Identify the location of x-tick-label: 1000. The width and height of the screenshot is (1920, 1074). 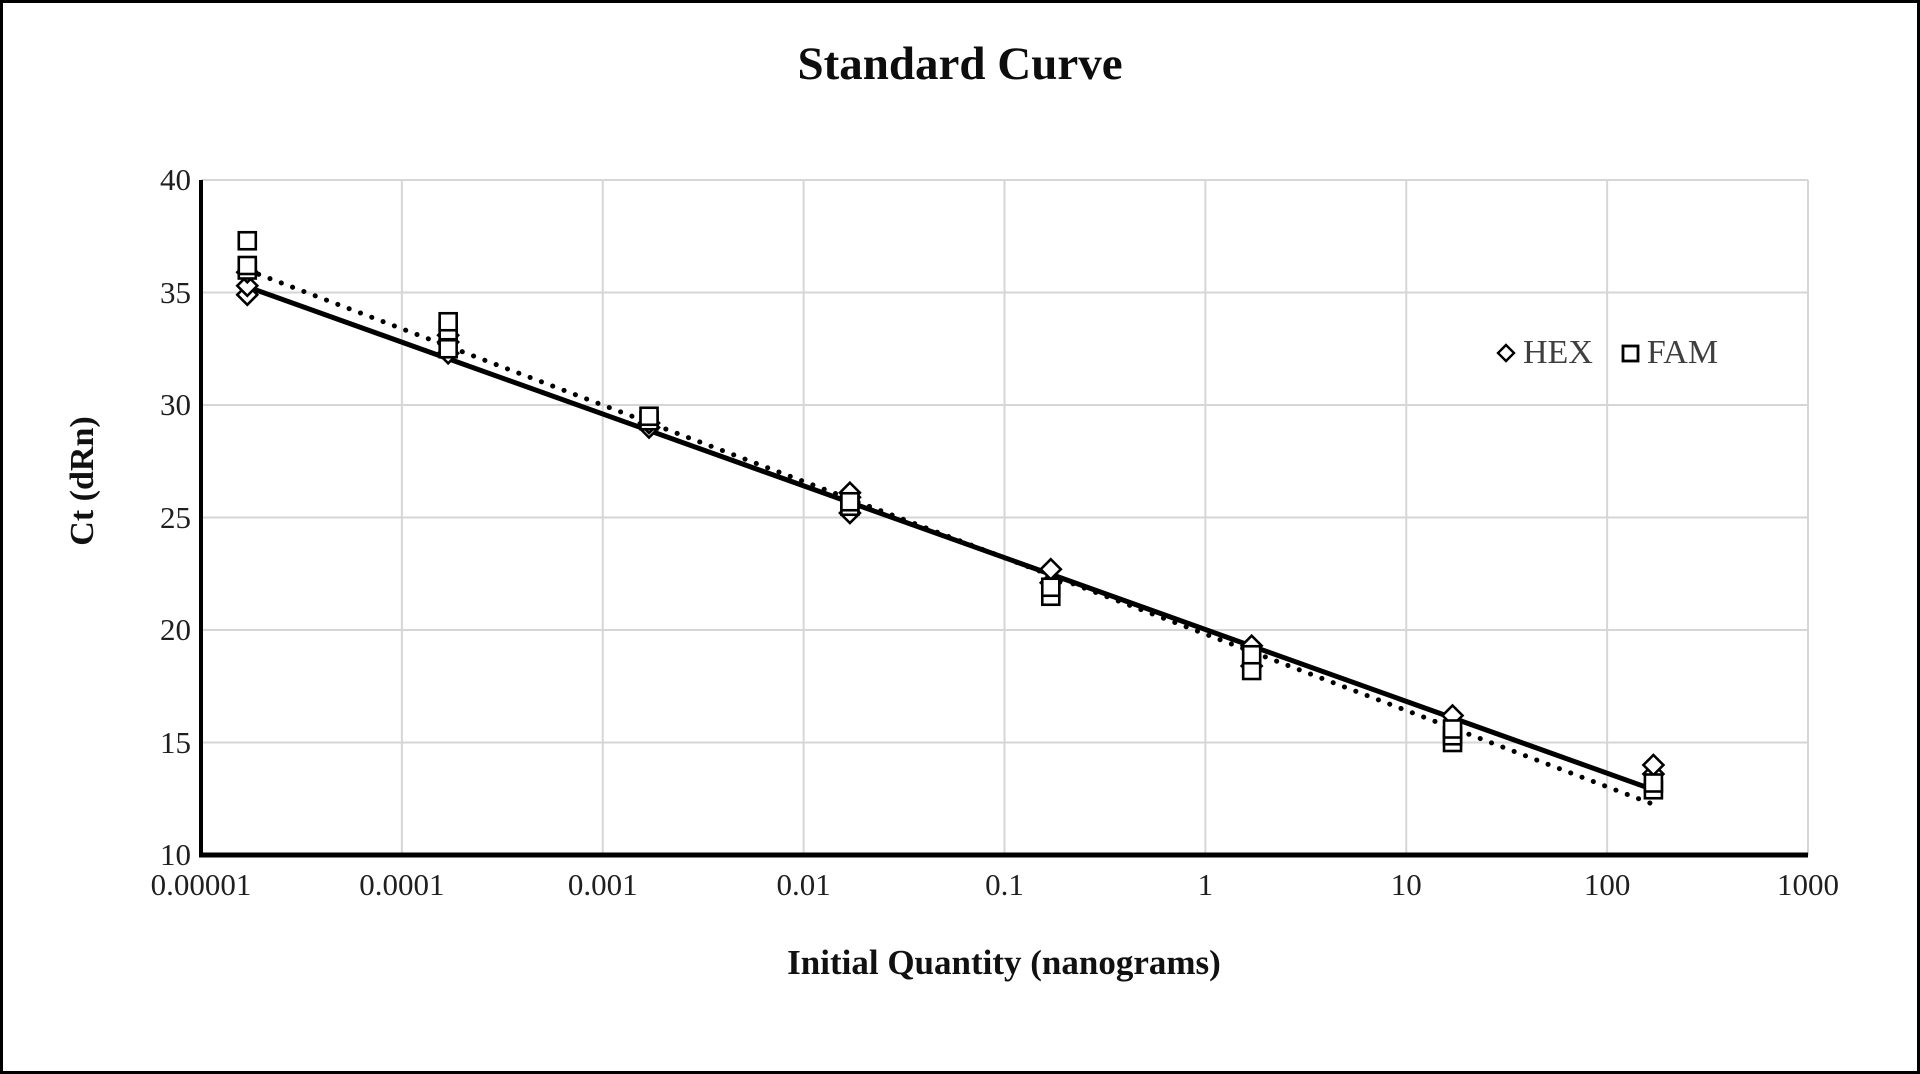
(1808, 884).